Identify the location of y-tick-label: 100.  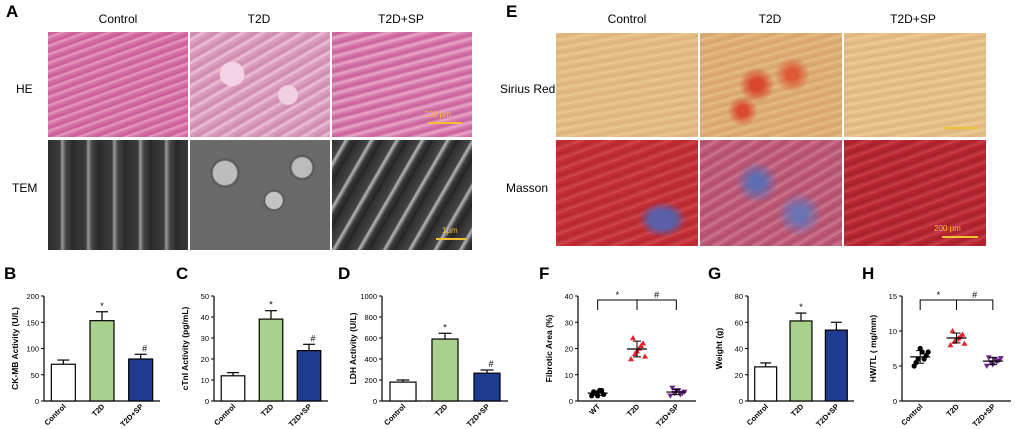
(32, 349).